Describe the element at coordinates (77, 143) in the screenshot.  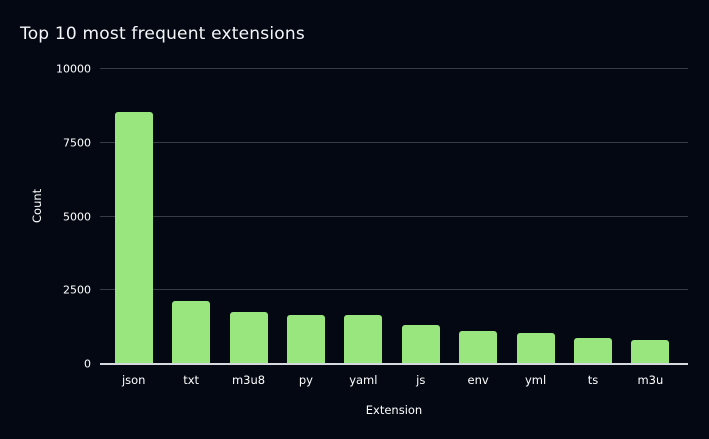
I see `y-tick-label-7500: 7500` at that location.